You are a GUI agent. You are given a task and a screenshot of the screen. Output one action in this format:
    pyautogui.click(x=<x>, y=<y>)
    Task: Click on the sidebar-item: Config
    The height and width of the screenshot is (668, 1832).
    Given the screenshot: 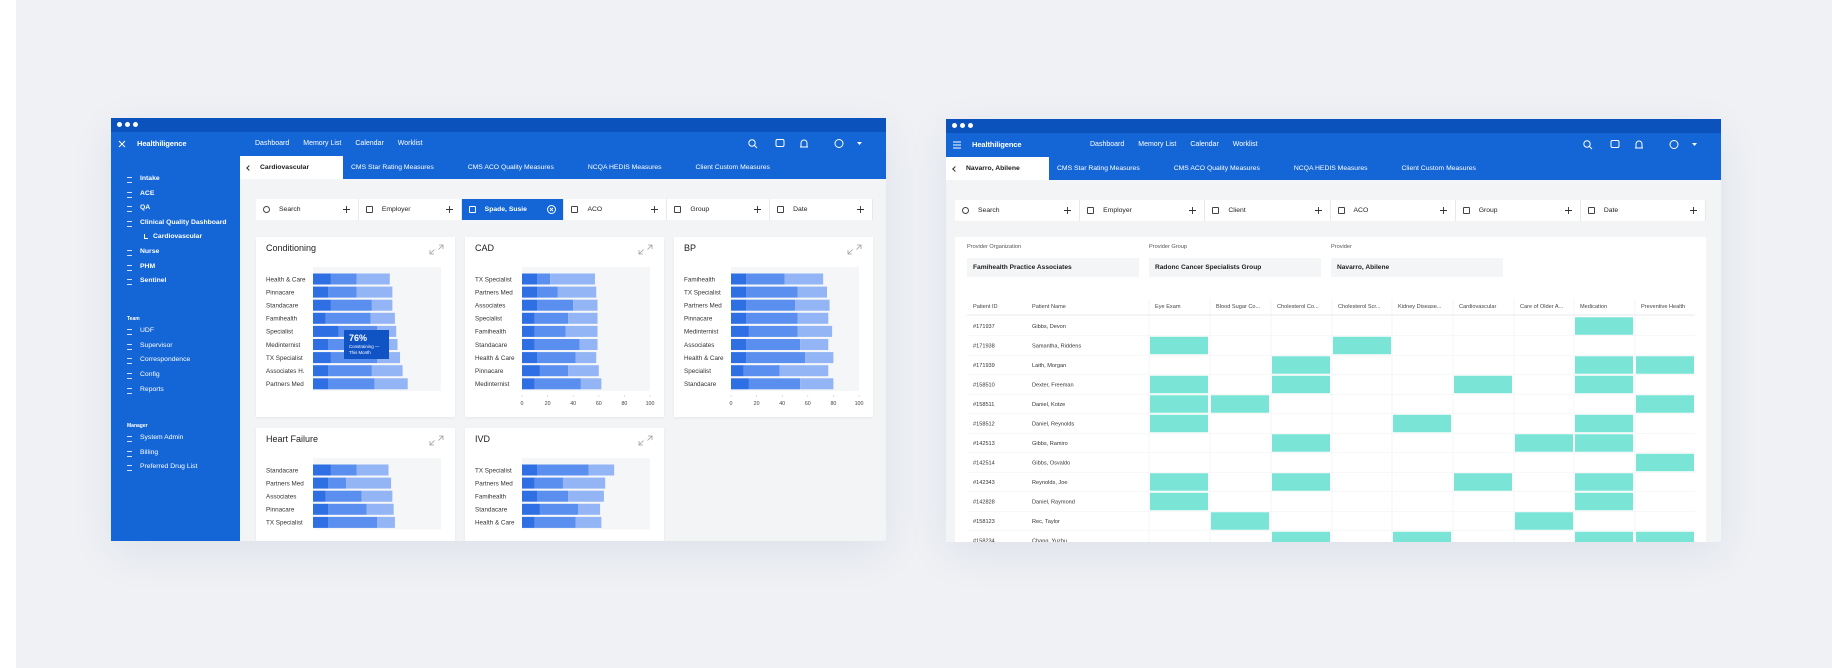 What is the action you would take?
    pyautogui.click(x=175, y=375)
    